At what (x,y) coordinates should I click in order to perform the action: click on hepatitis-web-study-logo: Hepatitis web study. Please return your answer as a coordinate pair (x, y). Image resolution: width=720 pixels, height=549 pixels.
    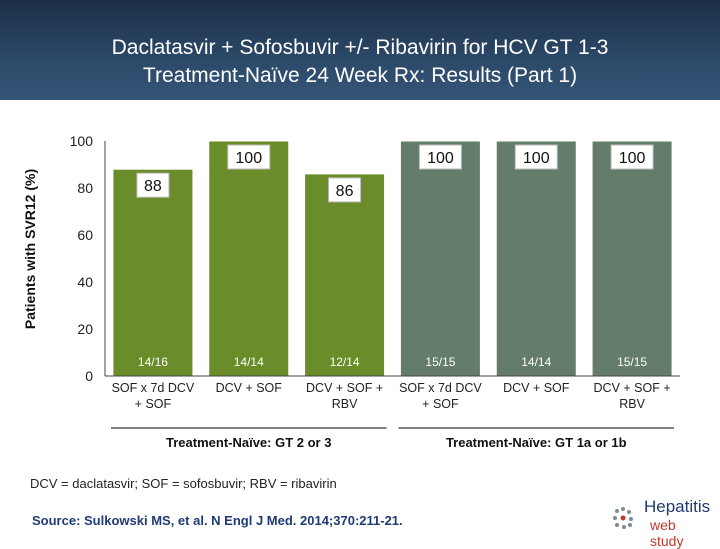
    Looking at the image, I should click on (660, 523).